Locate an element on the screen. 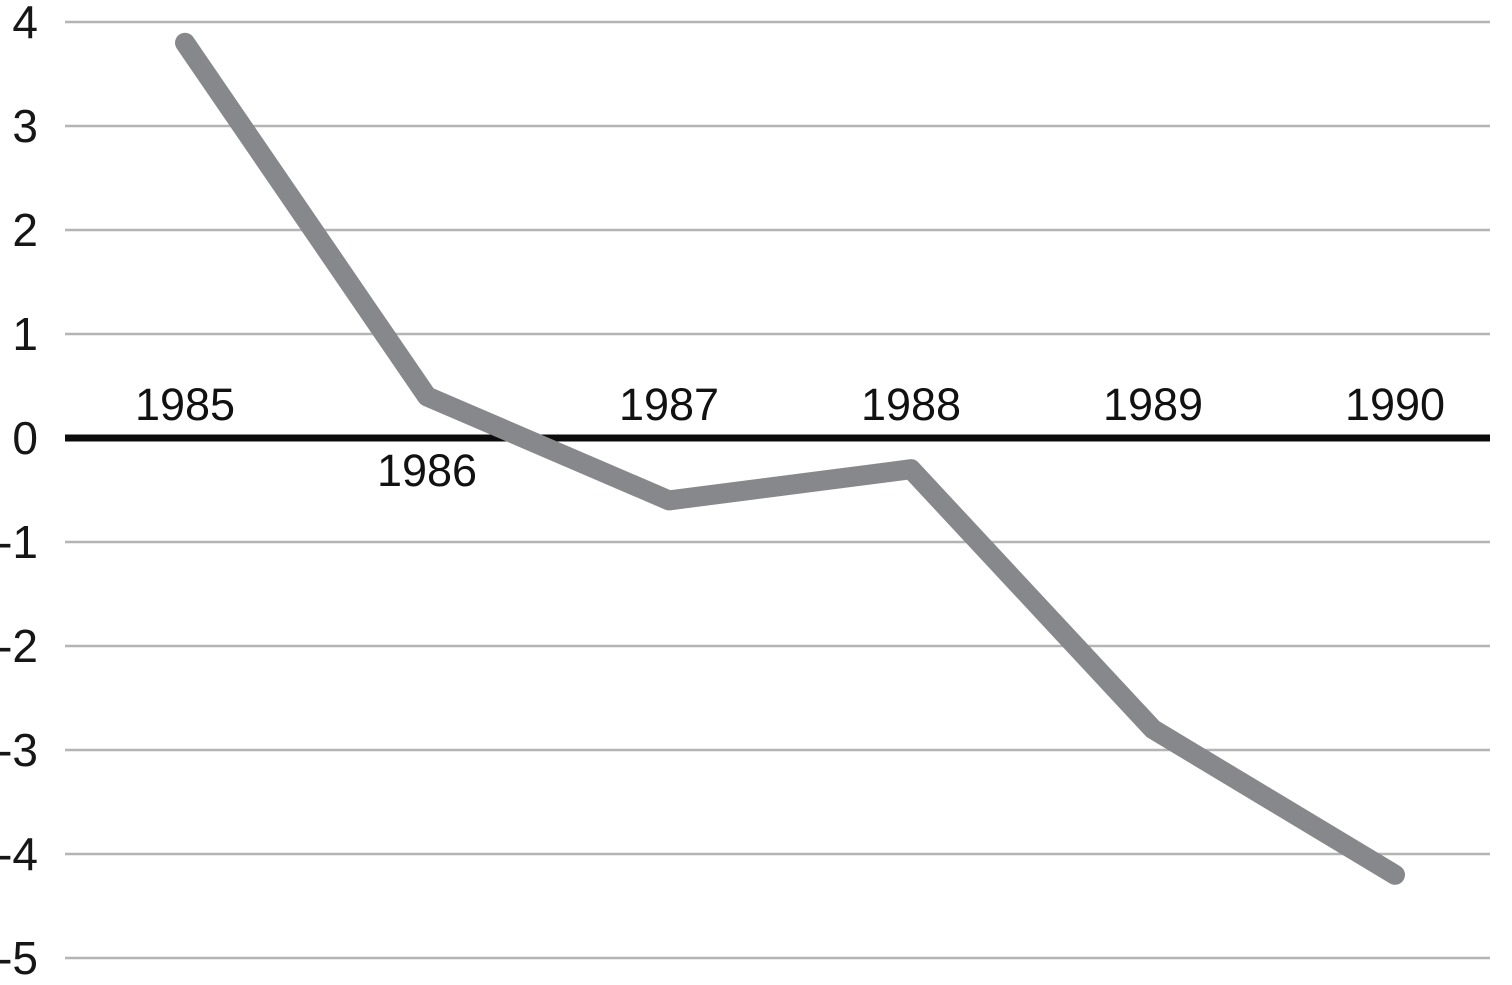 The image size is (1512, 985). y-tick-label: -5 is located at coordinates (19, 958).